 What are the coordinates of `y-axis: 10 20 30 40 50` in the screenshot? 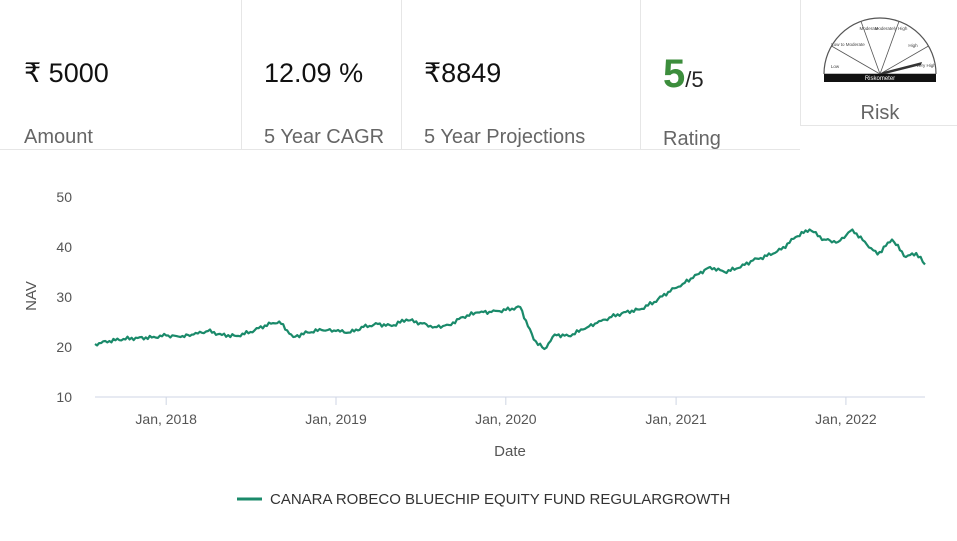 It's located at (64, 297).